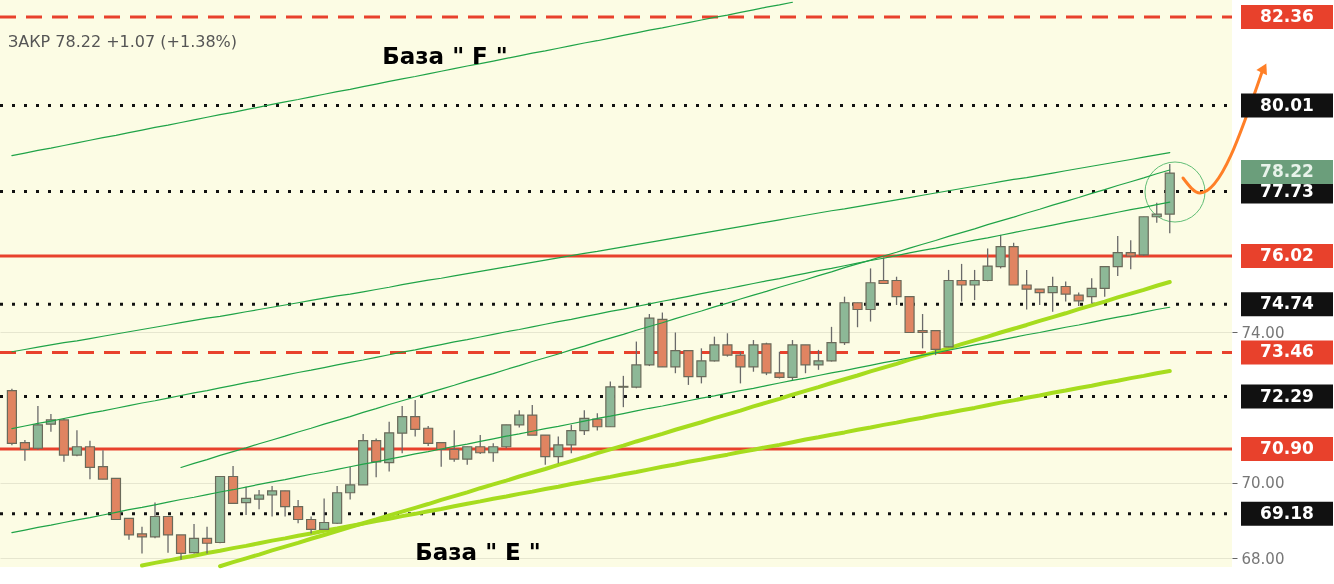 The image size is (1334, 584). Describe the element at coordinates (1263, 483) in the screenshot. I see `y-tick-label: 70.00` at that location.